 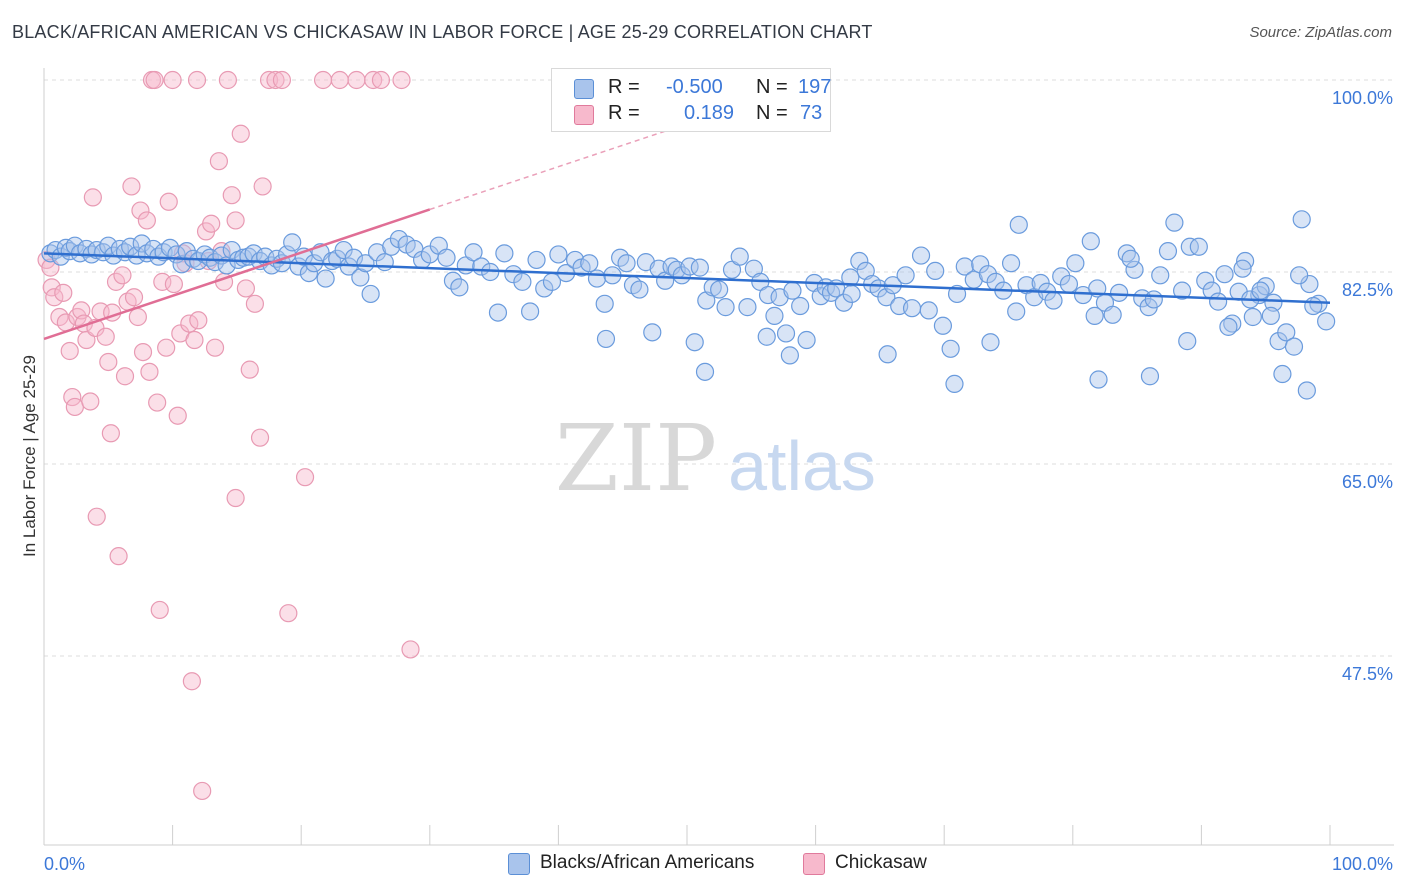 I want to click on legend-n-value-pink: 73, so click(x=811, y=113).